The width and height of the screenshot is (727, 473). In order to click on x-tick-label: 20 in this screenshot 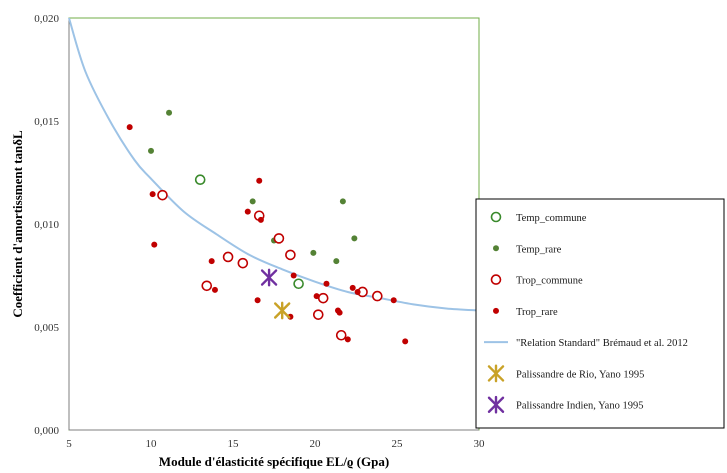, I will do `click(316, 444)`.